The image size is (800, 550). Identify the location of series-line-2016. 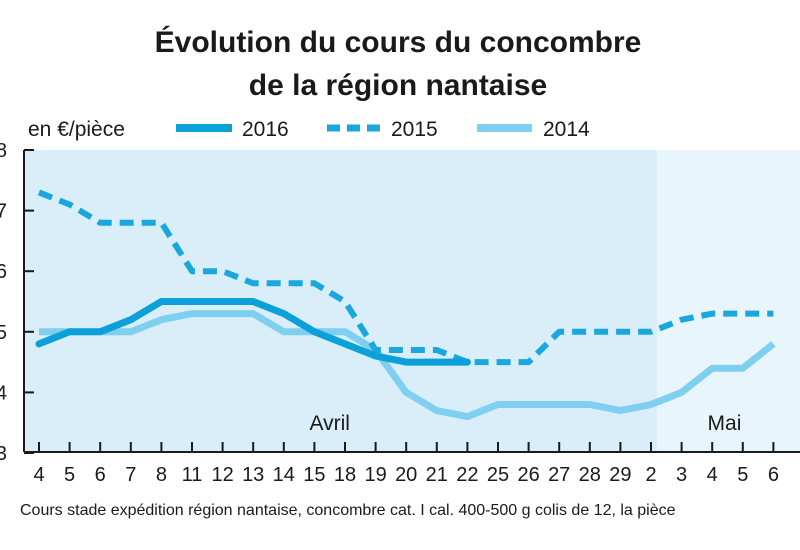
(253, 332).